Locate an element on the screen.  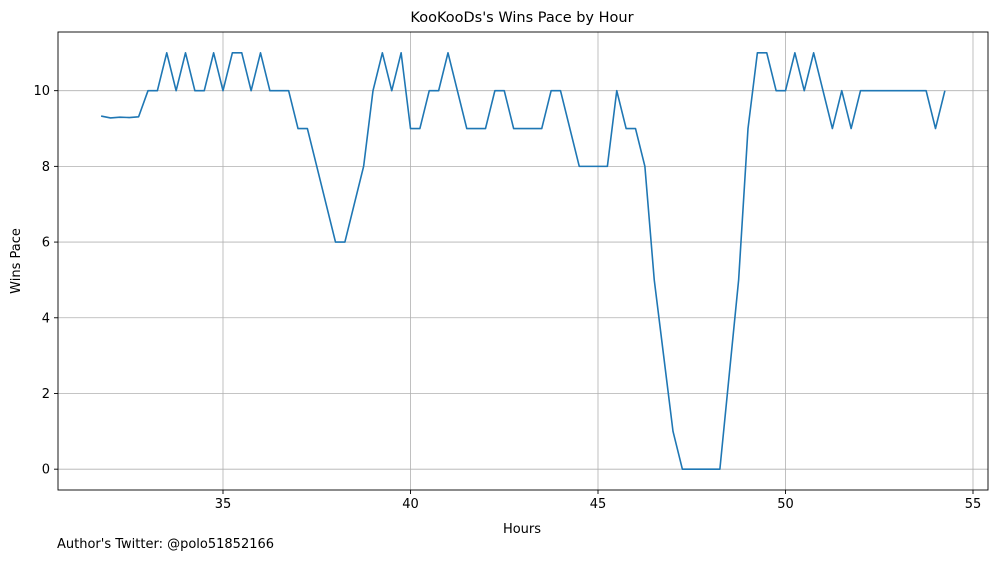
chart-title: KooKooDs's Wins Pace by Hour is located at coordinates (521, 18).